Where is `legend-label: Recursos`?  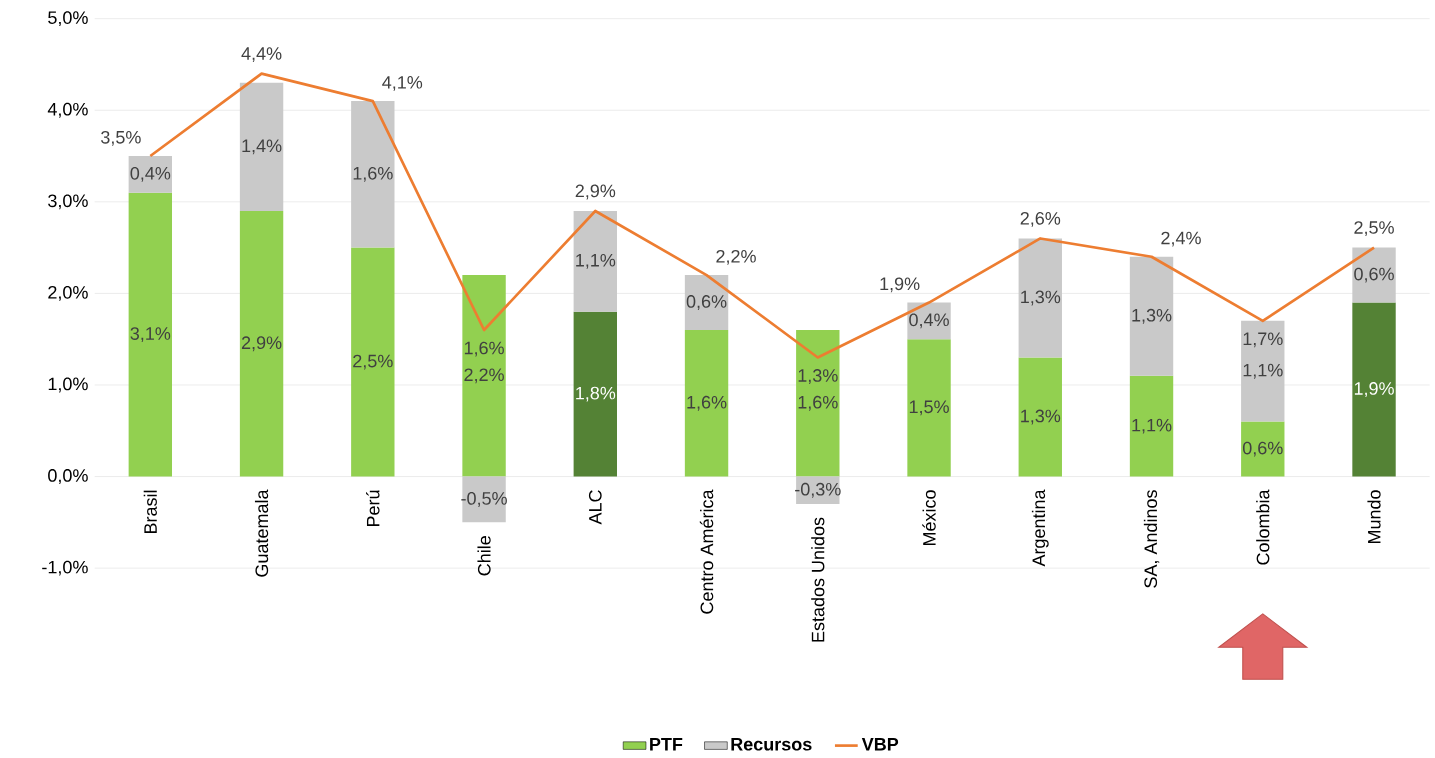
legend-label: Recursos is located at coordinates (771, 744).